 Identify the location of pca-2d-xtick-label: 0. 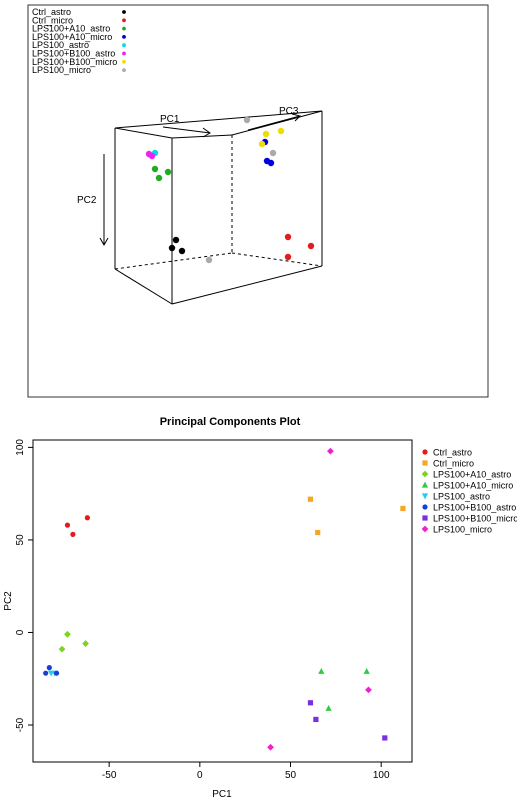
(200, 775).